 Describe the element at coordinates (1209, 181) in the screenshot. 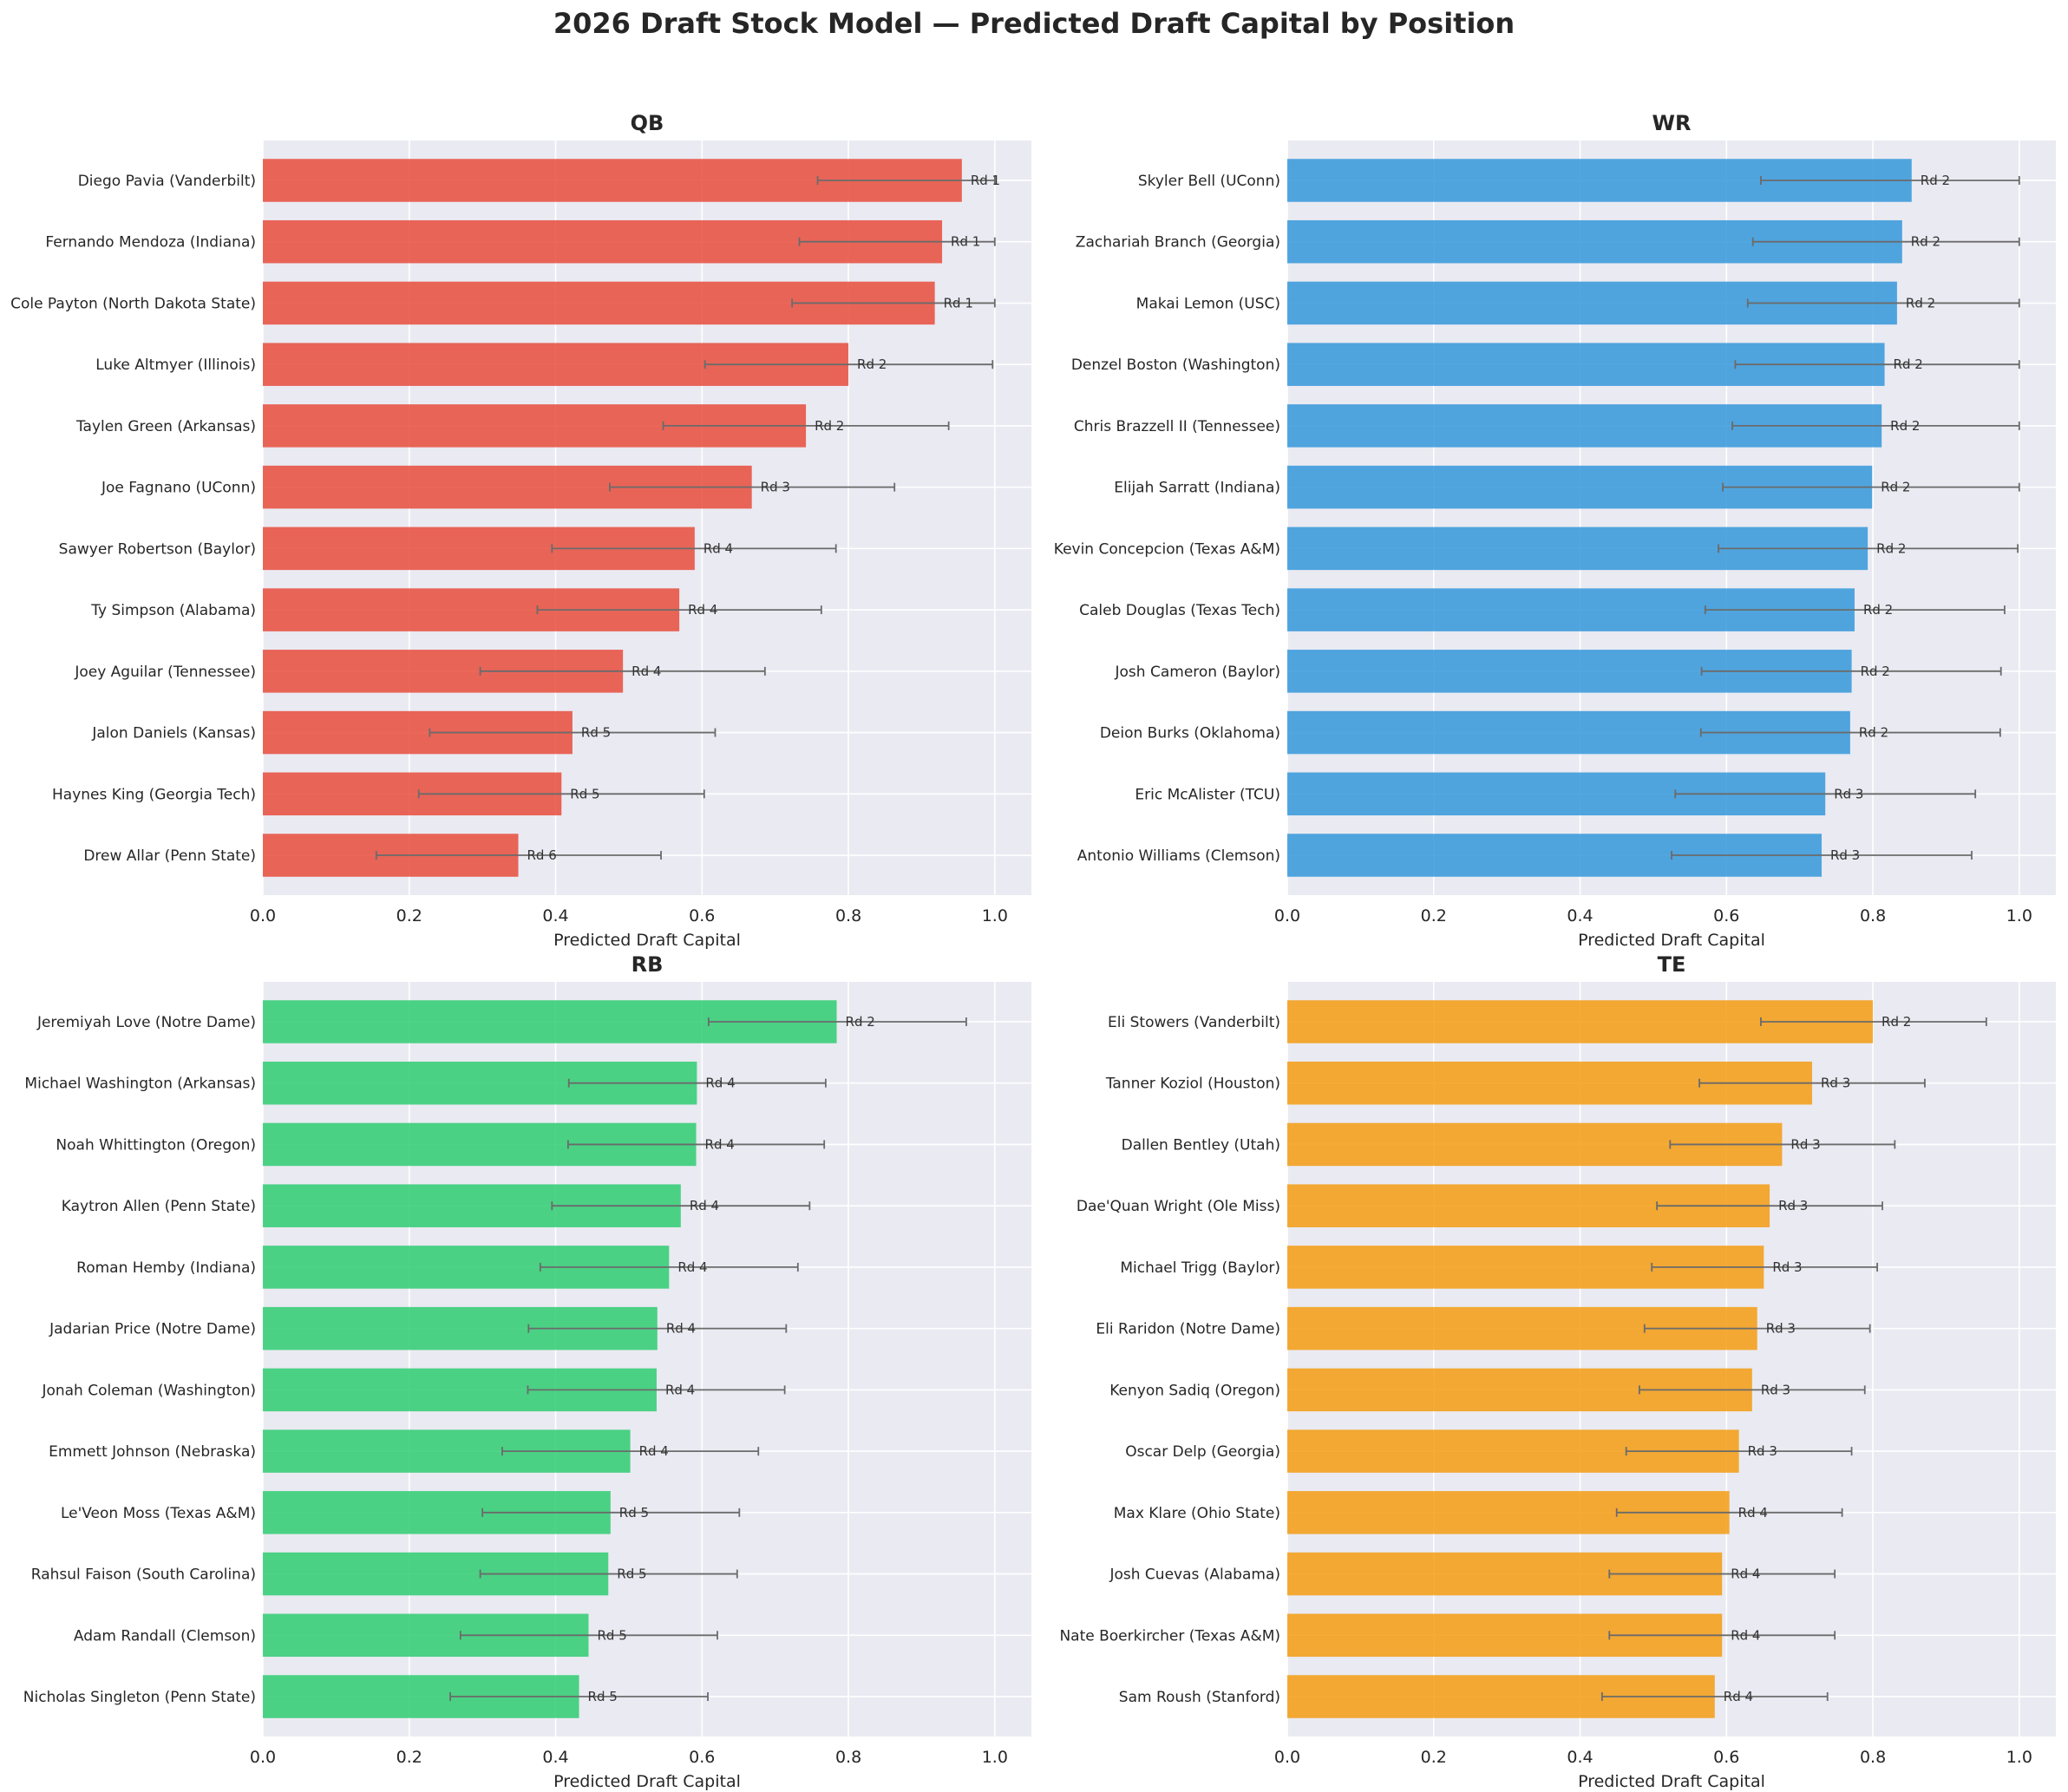

I see `y-tick-label: Skyler Bell (UConn)` at that location.